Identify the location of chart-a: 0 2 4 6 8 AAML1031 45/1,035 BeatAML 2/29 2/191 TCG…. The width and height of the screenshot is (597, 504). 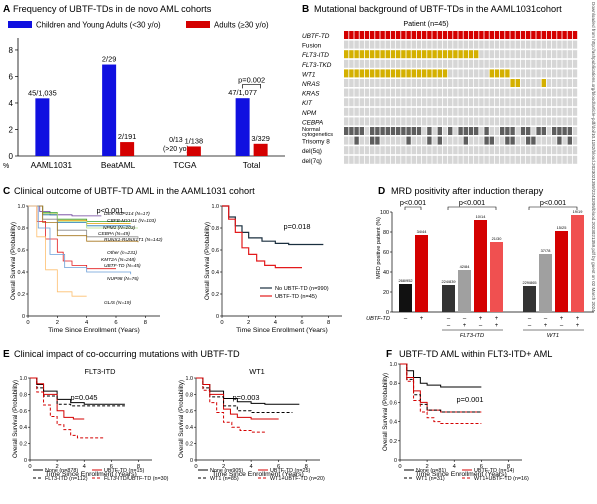
(147, 104).